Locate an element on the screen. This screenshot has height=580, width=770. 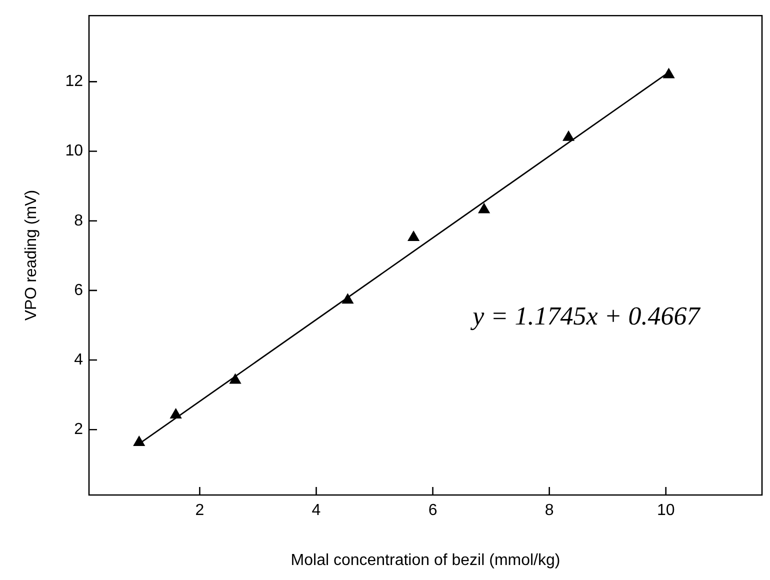
y-tick-label: 10 is located at coordinates (74, 151).